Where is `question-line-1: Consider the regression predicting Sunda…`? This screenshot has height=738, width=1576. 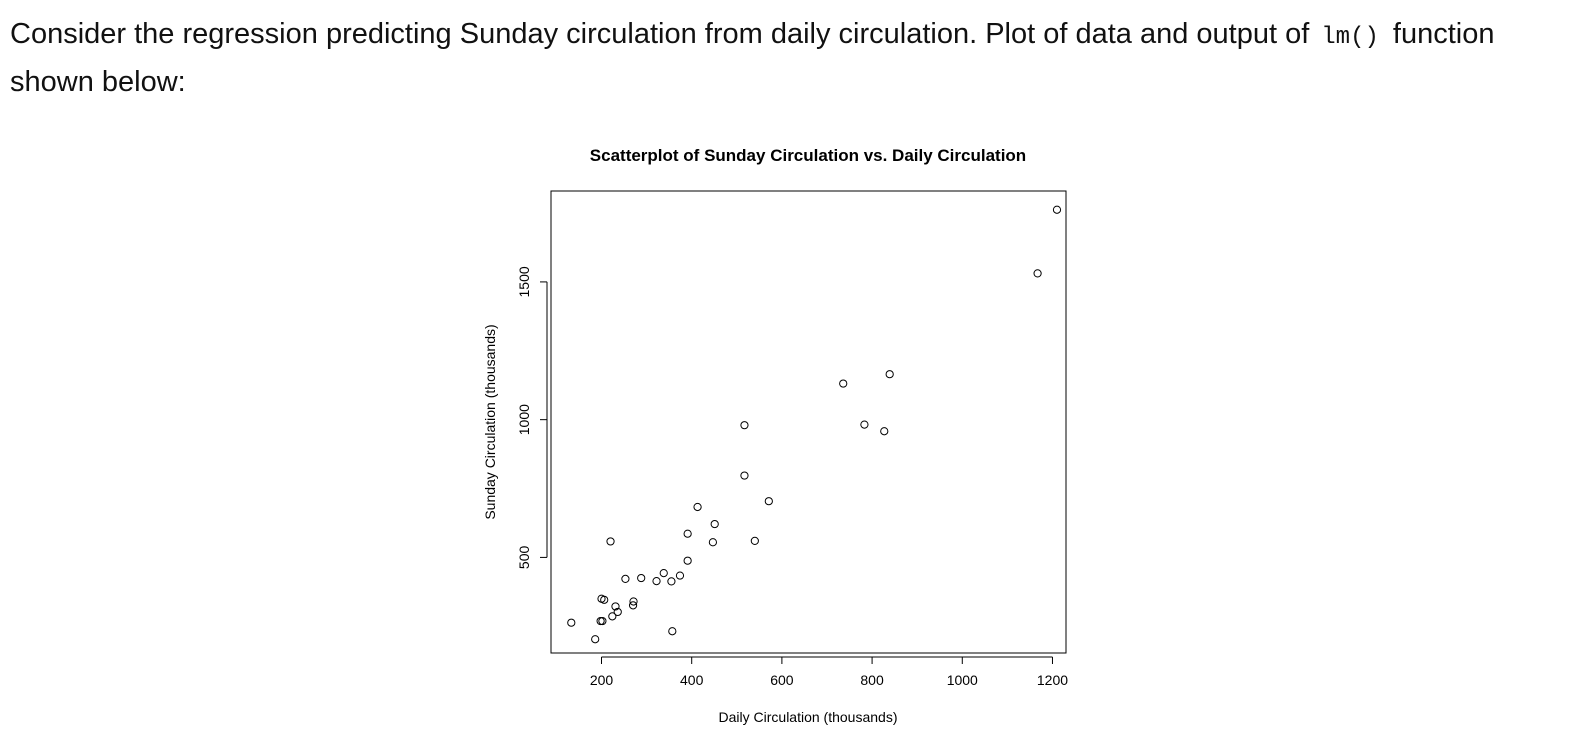 question-line-1: Consider the regression predicting Sunda… is located at coordinates (790, 36).